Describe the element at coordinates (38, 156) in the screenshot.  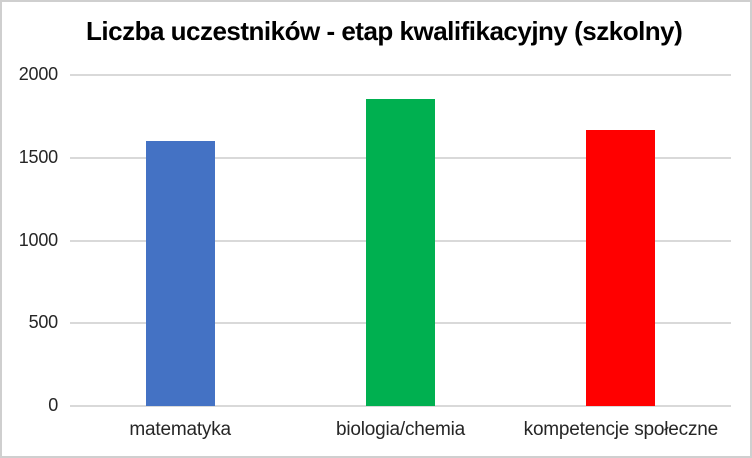
I see `y-tick-label: 1500` at that location.